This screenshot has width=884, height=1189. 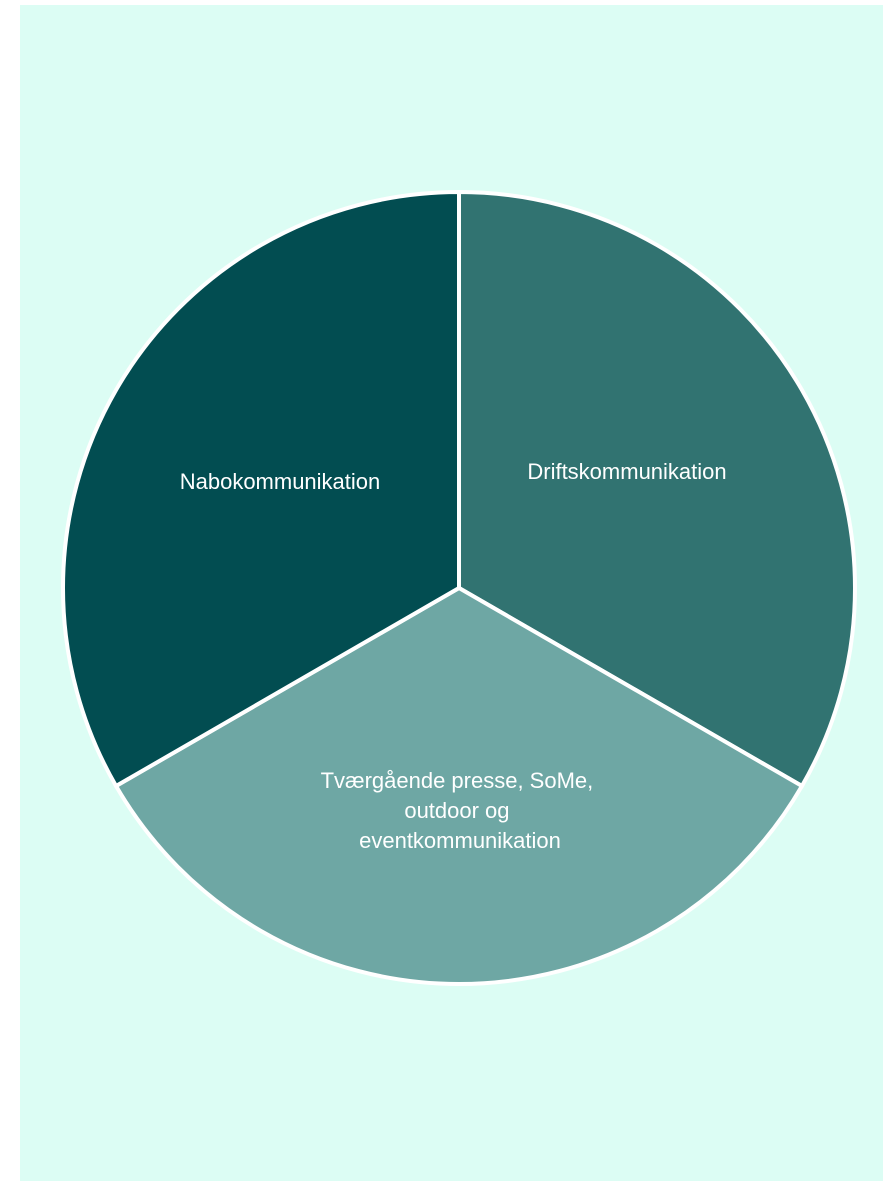 I want to click on label-driftskommunikation: Driftskommunikation, so click(x=626, y=471).